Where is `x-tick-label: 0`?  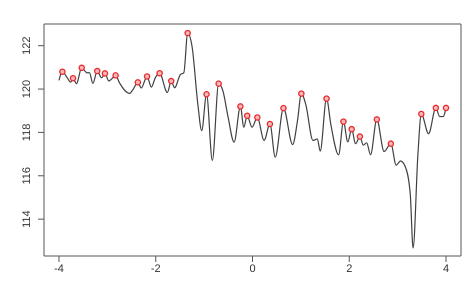
x-tick-label: 0 is located at coordinates (252, 268).